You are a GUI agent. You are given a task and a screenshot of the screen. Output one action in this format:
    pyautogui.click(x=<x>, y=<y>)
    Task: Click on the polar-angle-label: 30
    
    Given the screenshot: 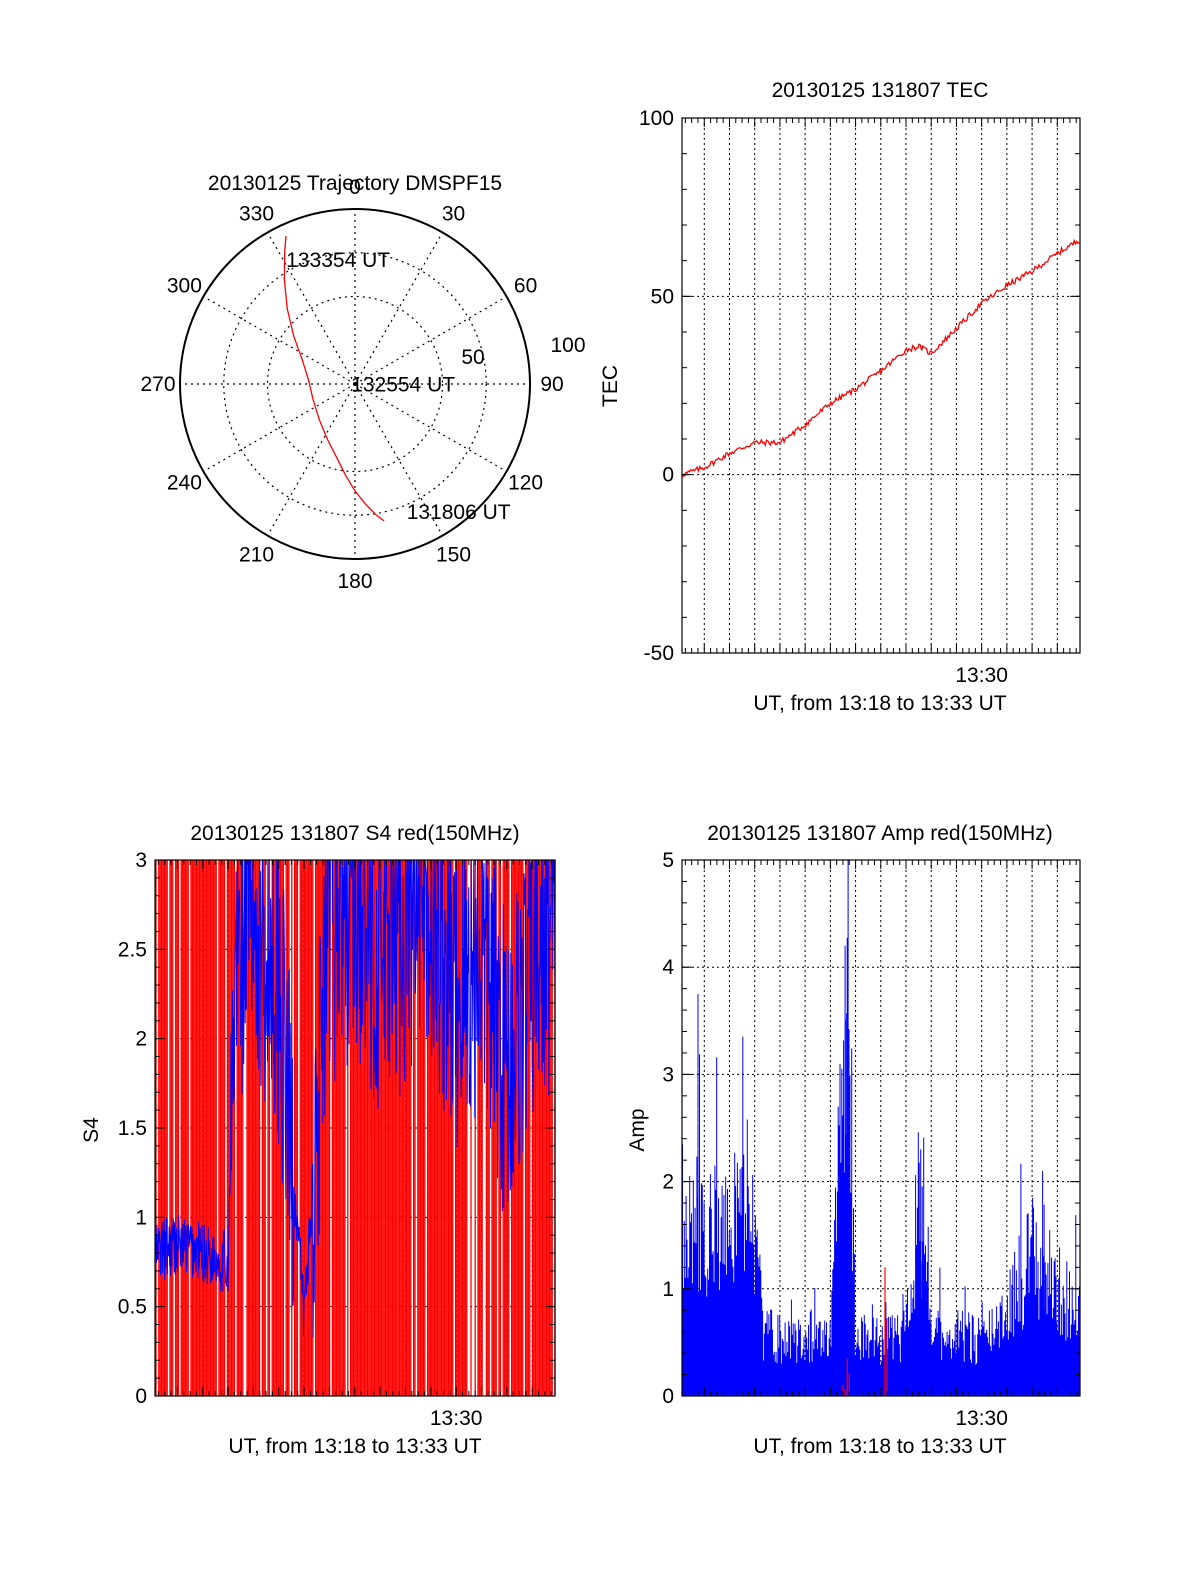 What is the action you would take?
    pyautogui.click(x=453, y=213)
    